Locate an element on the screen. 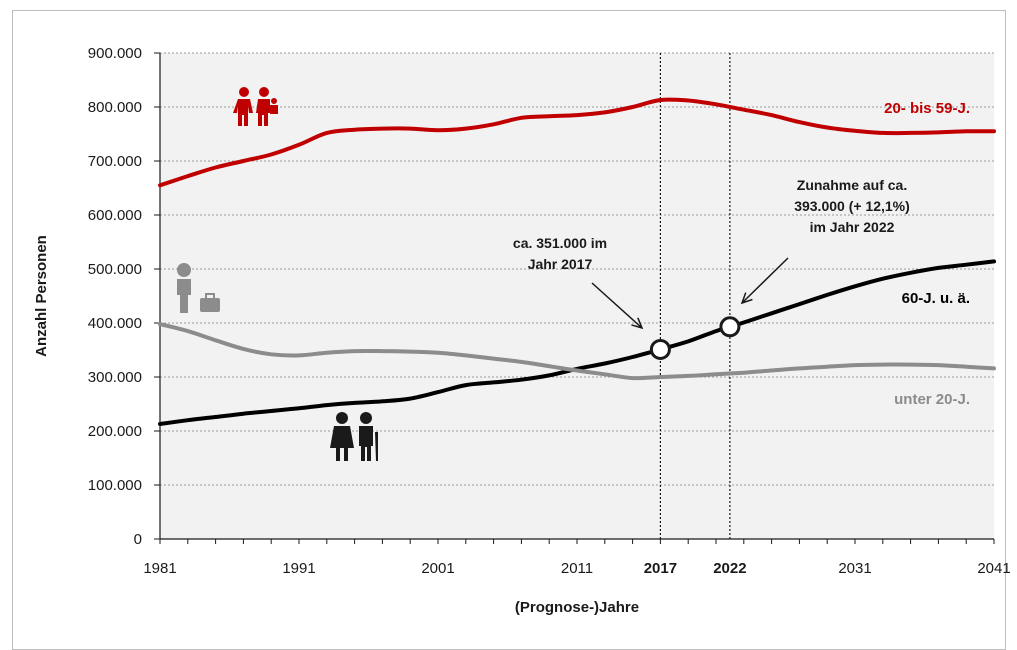 Image resolution: width=1017 pixels, height=650 pixels. annotation-text: Zunahme auf ca. is located at coordinates (852, 185).